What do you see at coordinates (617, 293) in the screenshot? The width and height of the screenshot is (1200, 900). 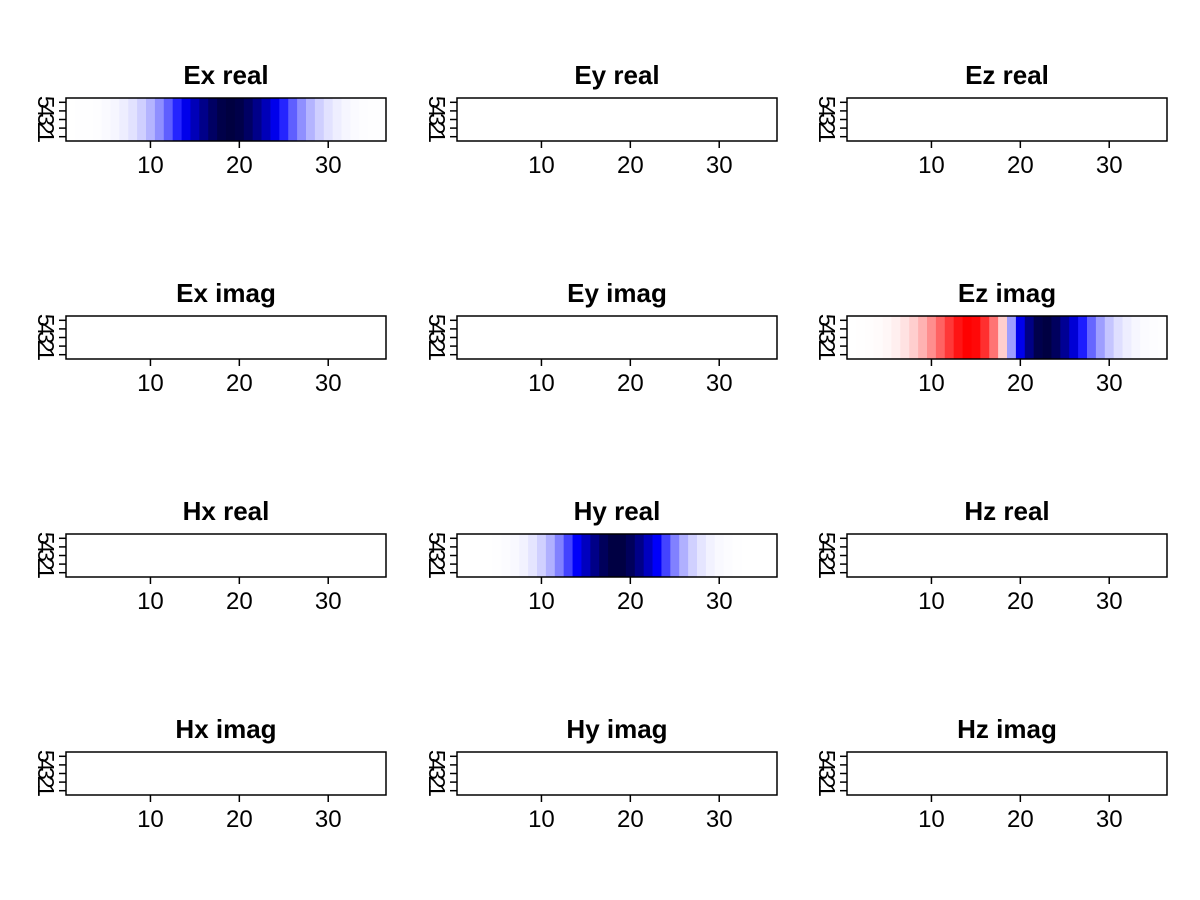 I see `panel-title: Ey imag` at bounding box center [617, 293].